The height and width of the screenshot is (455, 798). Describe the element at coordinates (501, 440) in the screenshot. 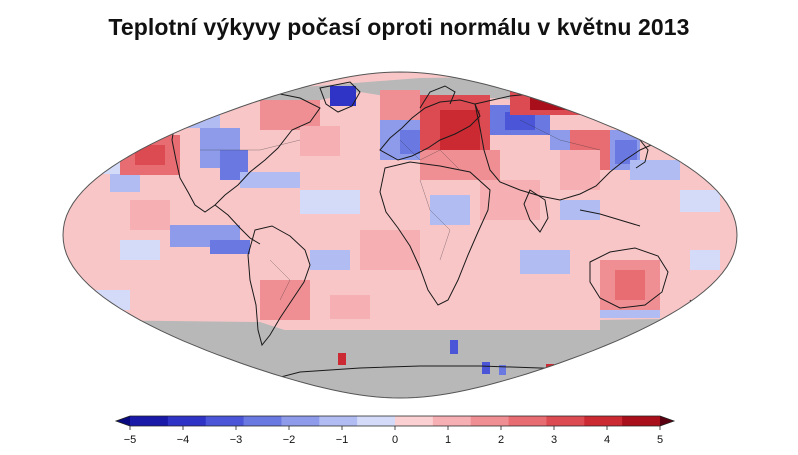

I see `legend-tick-label: 2` at that location.